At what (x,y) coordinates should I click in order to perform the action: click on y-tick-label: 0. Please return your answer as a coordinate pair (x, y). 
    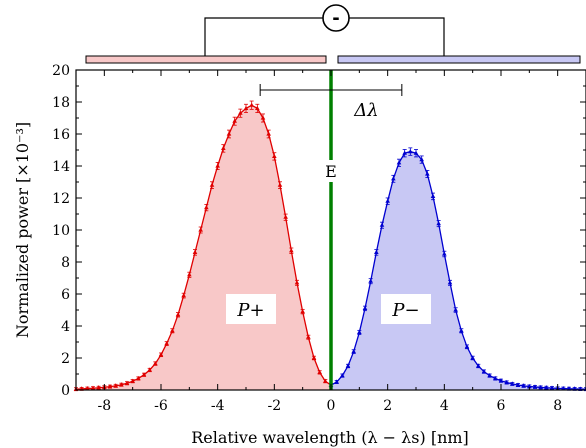
    Looking at the image, I should click on (65, 391).